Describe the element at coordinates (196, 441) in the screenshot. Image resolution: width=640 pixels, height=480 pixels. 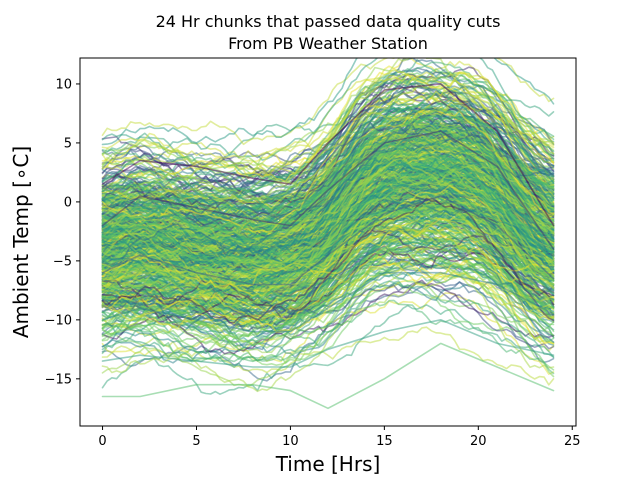
I see `x-tick-label: 5` at that location.